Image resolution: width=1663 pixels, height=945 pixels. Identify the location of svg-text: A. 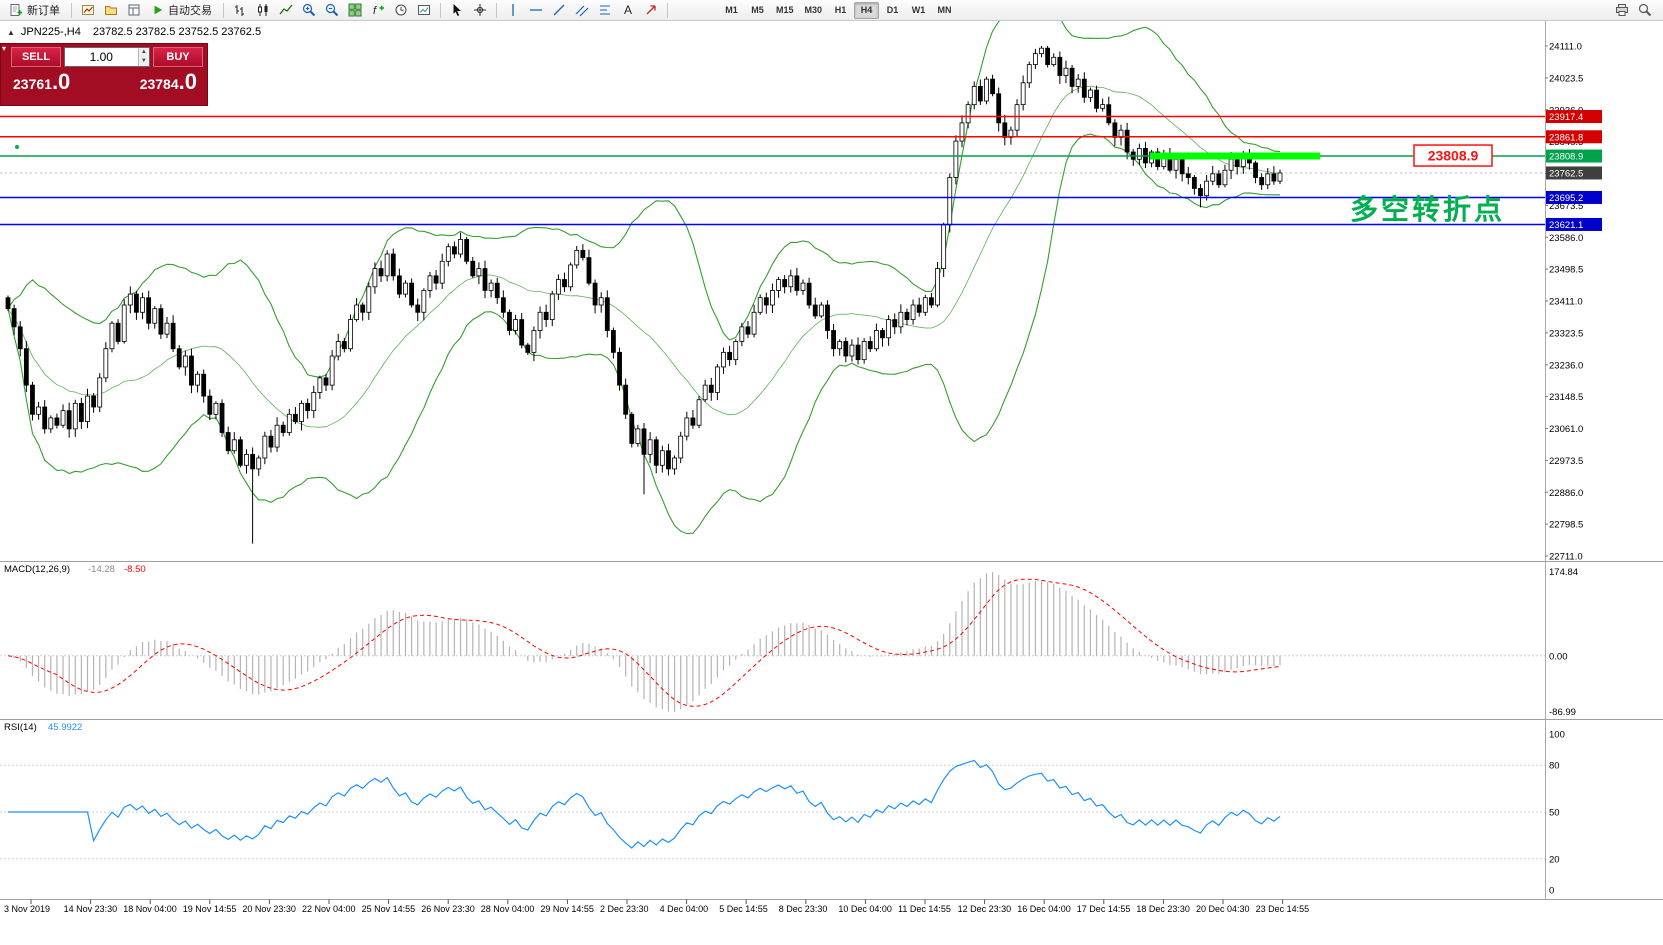
(628, 10).